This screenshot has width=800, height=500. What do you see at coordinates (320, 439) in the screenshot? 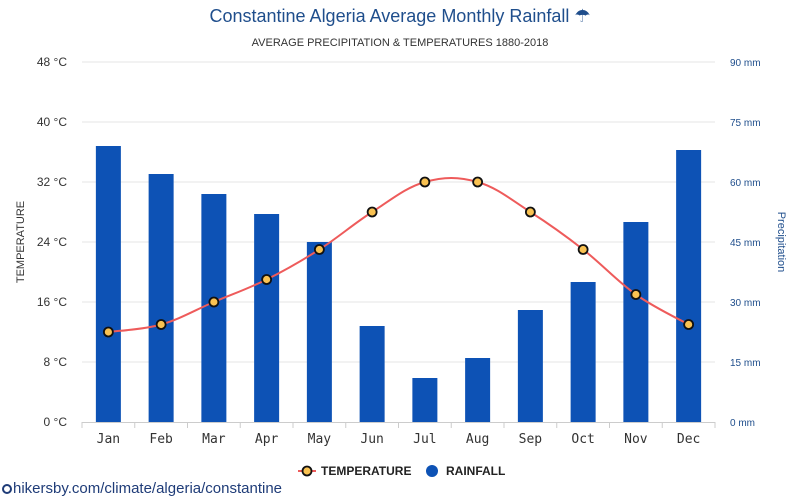
I see `x-tick-label: May` at bounding box center [320, 439].